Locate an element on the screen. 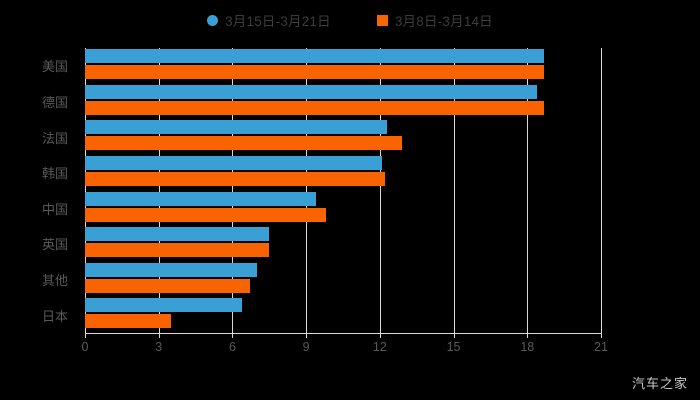  x-axis-tick-label: 0 is located at coordinates (85, 347).